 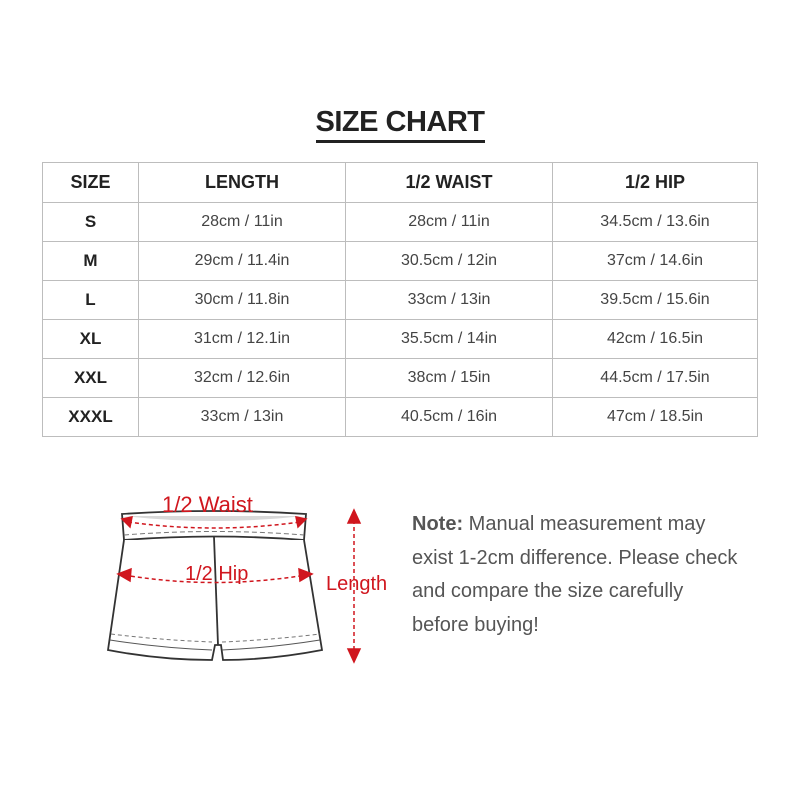 I want to click on size-cell: S, so click(x=90, y=222).